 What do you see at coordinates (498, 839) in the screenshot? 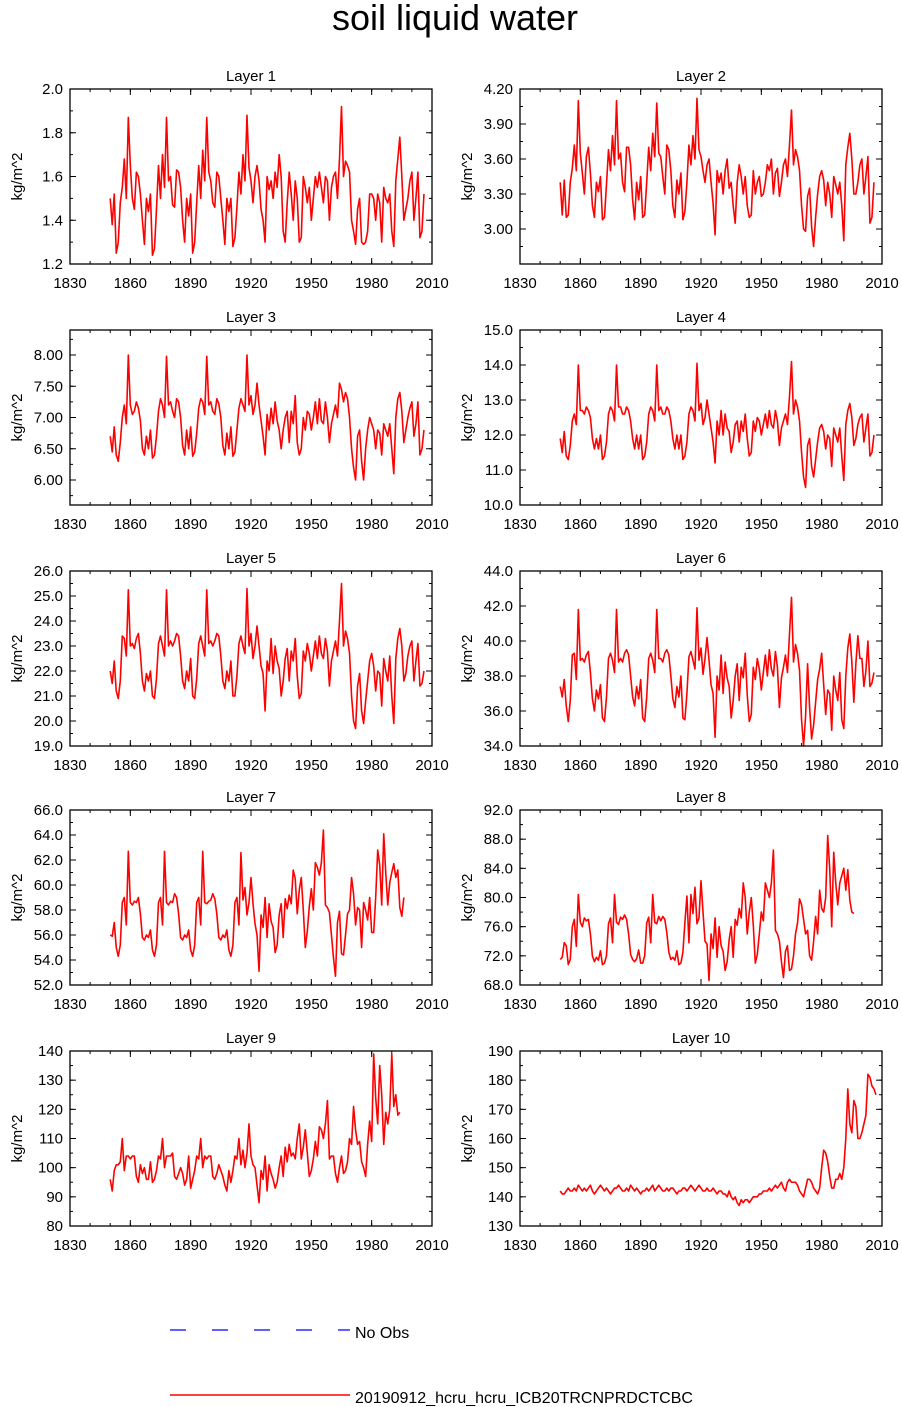
I see `y-tick-label: 88.0` at bounding box center [498, 839].